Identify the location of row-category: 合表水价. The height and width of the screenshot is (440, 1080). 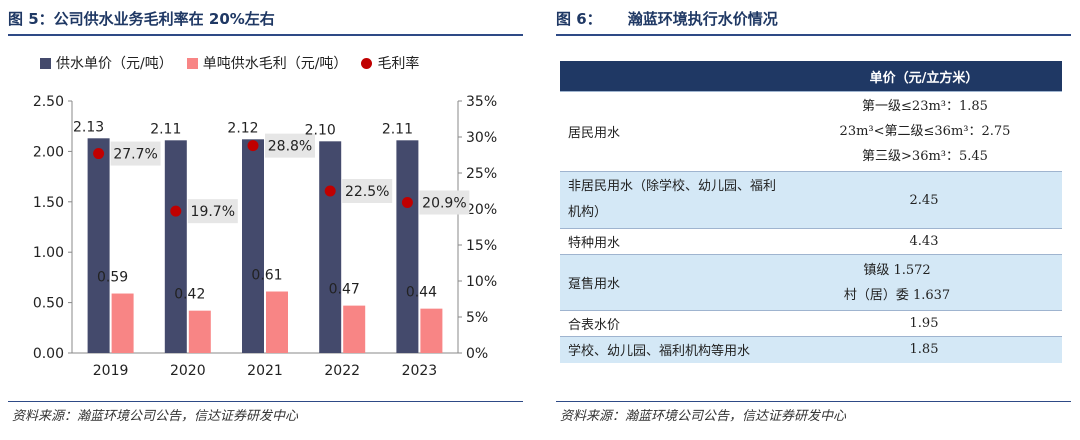
(673, 323).